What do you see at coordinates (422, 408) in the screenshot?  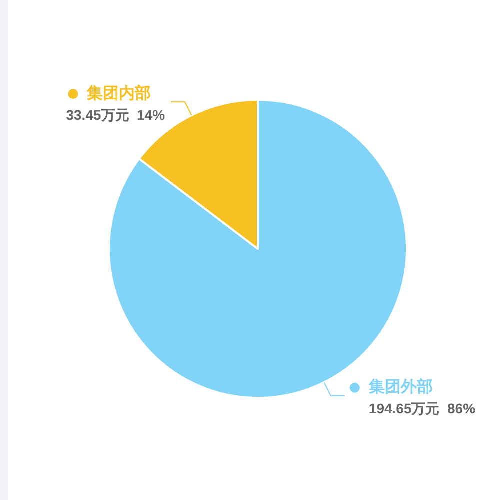 I see `data-label: 194.65万元 86%` at bounding box center [422, 408].